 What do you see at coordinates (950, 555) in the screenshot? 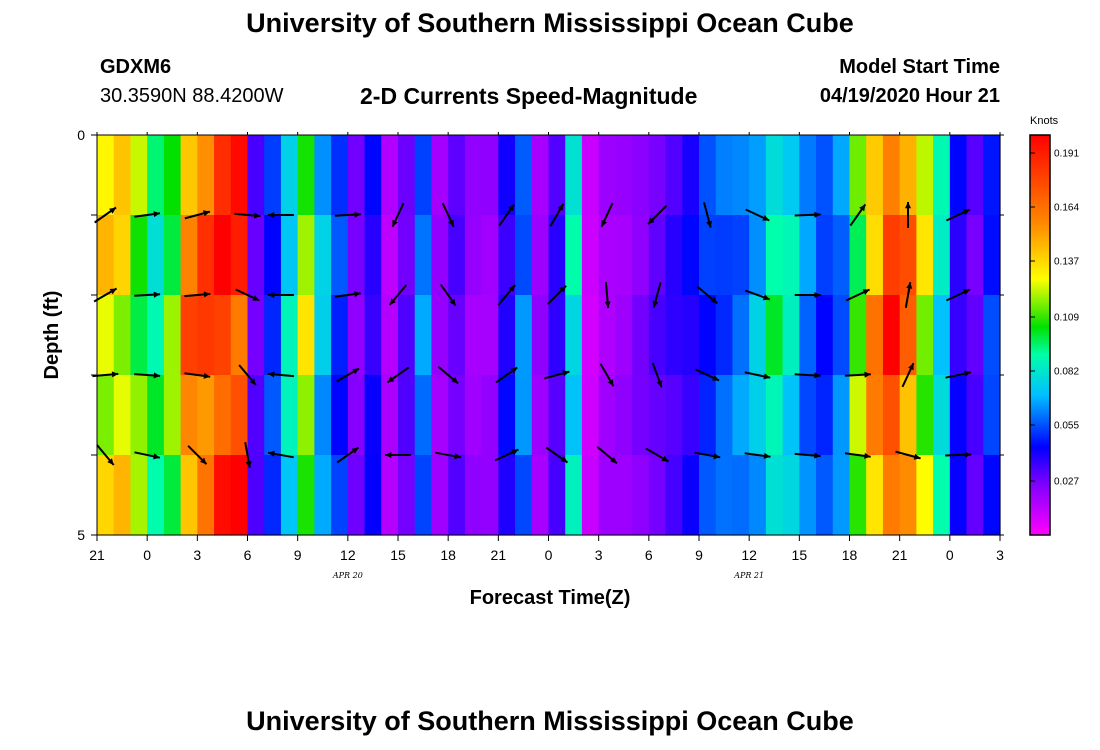
I see `x-tick-label: 0` at bounding box center [950, 555].